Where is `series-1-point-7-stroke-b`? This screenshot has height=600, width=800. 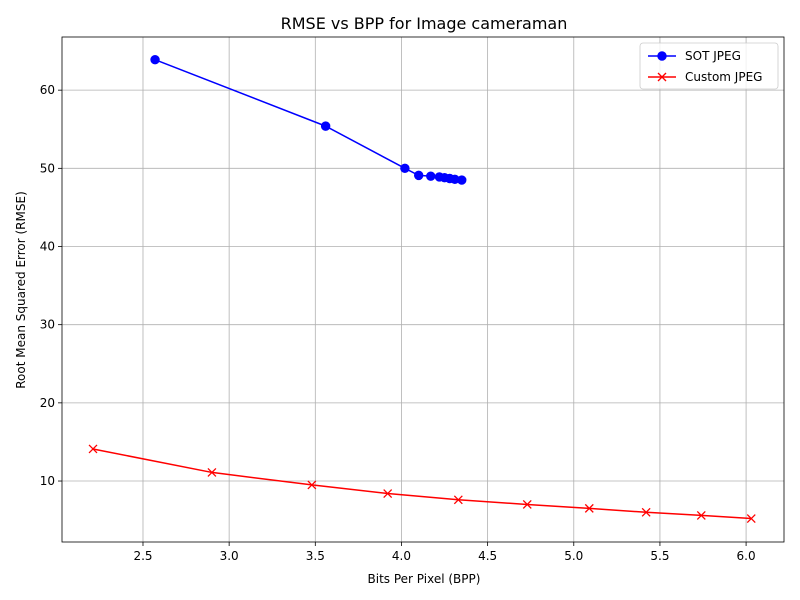
series-1-point-7-stroke-b is located at coordinates (646, 512).